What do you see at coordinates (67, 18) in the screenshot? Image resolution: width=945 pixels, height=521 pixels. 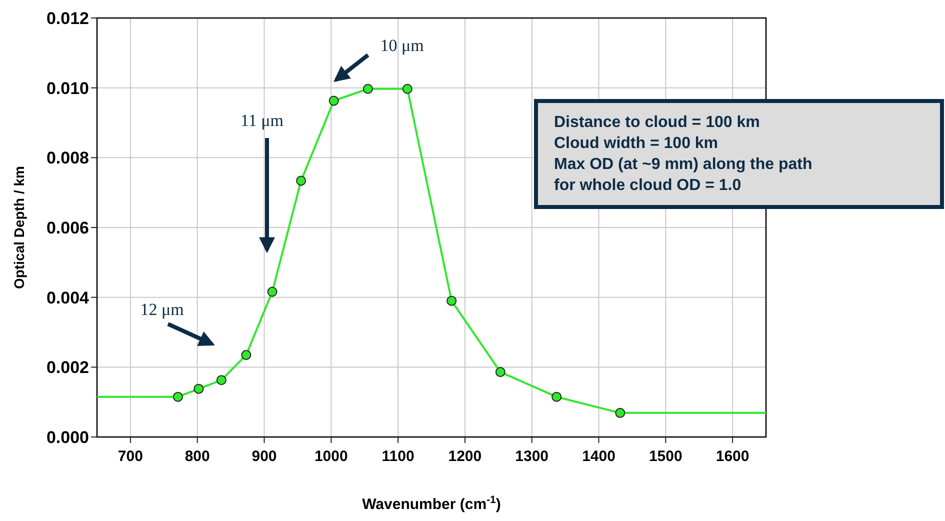 I see `y-tick-label: 0.012` at bounding box center [67, 18].